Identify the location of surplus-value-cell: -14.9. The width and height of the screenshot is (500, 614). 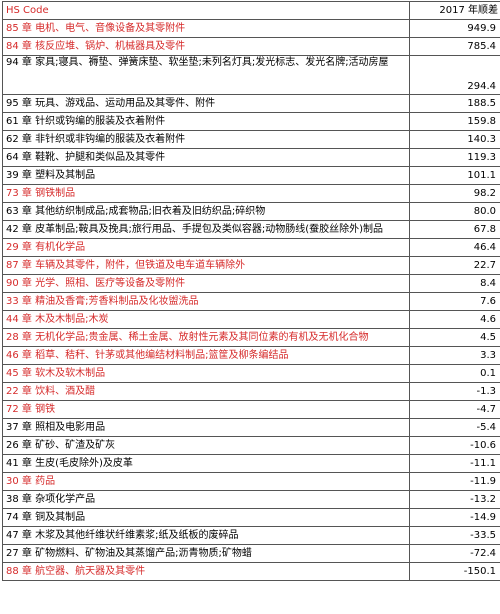
(454, 517).